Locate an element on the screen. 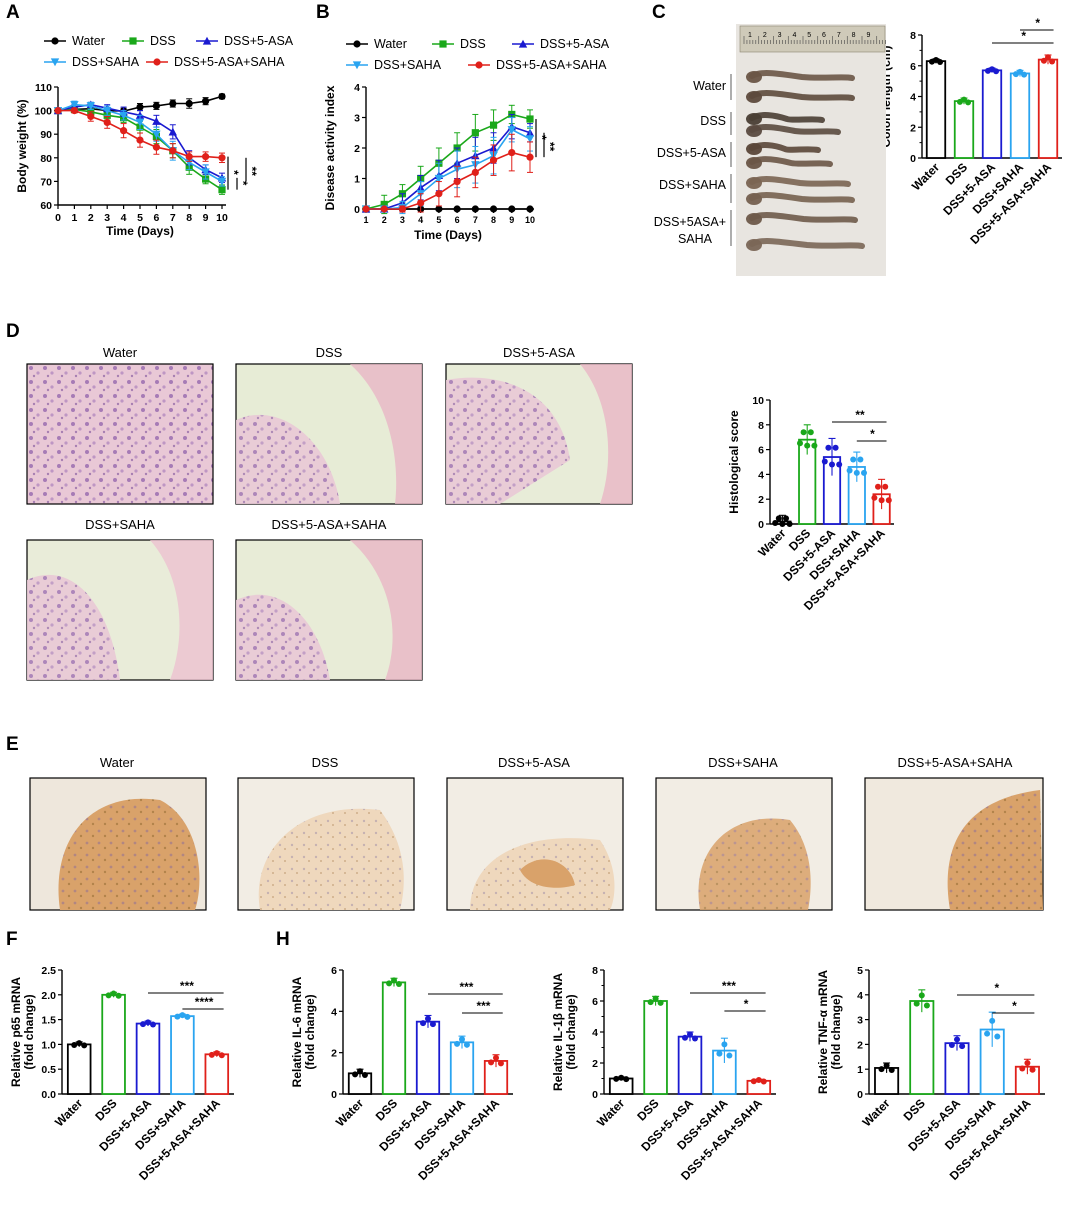 This screenshot has width=1065, height=1208. panel-label-b: B is located at coordinates (323, 12).